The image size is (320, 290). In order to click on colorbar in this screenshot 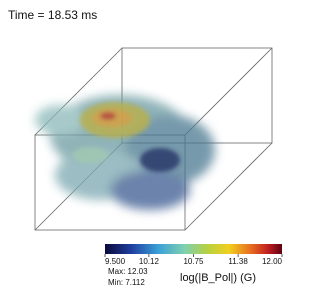, I will do `click(193, 249)`.